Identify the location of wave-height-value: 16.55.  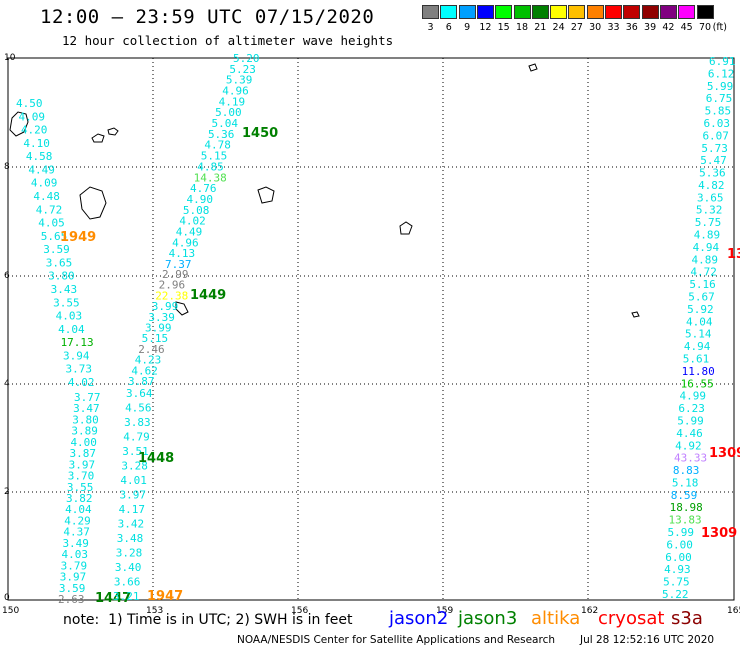
(697, 383).